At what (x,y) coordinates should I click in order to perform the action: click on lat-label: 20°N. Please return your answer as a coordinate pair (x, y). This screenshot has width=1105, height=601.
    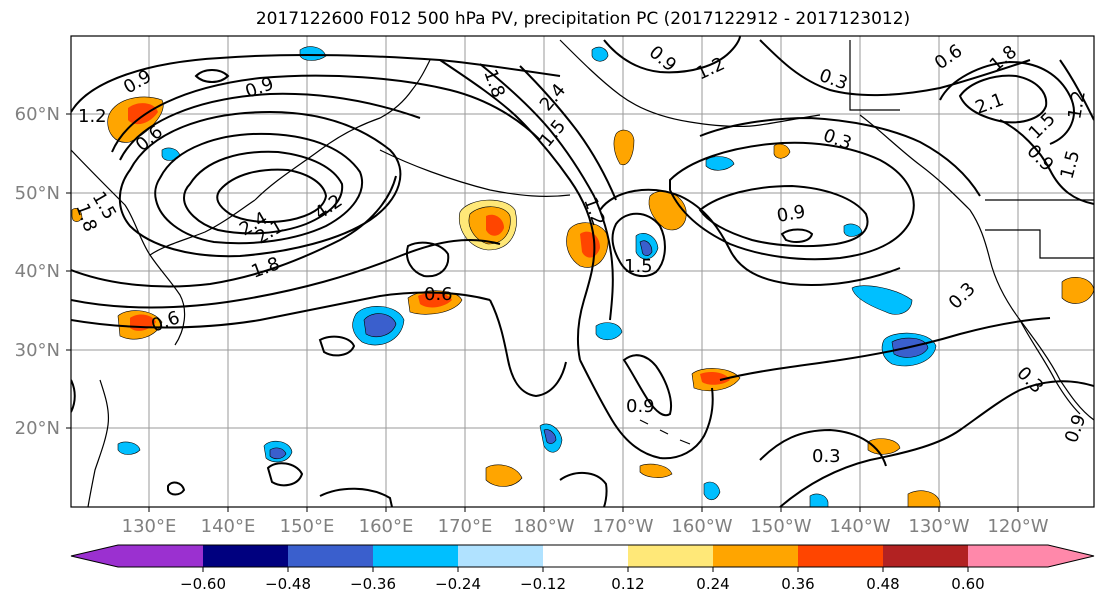
    Looking at the image, I should click on (37, 428).